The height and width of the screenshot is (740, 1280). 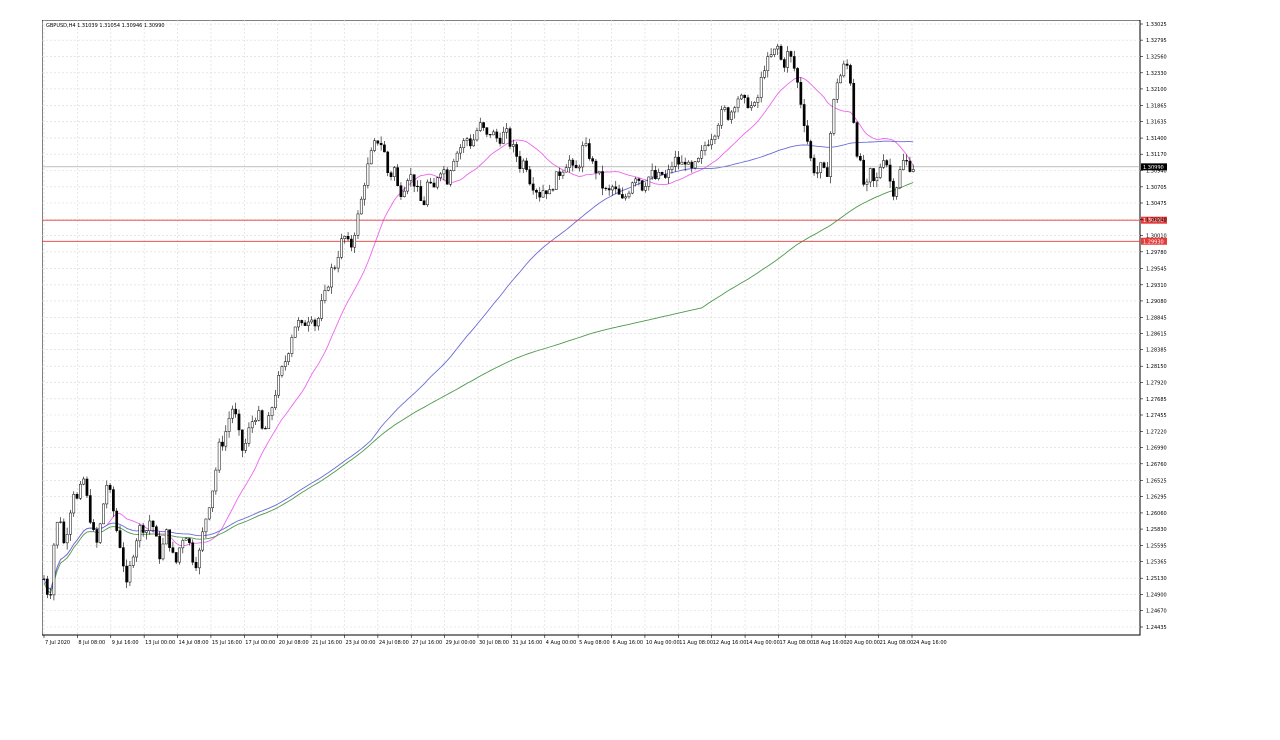 What do you see at coordinates (1156, 432) in the screenshot?
I see `y-tick-label: 1.27220` at bounding box center [1156, 432].